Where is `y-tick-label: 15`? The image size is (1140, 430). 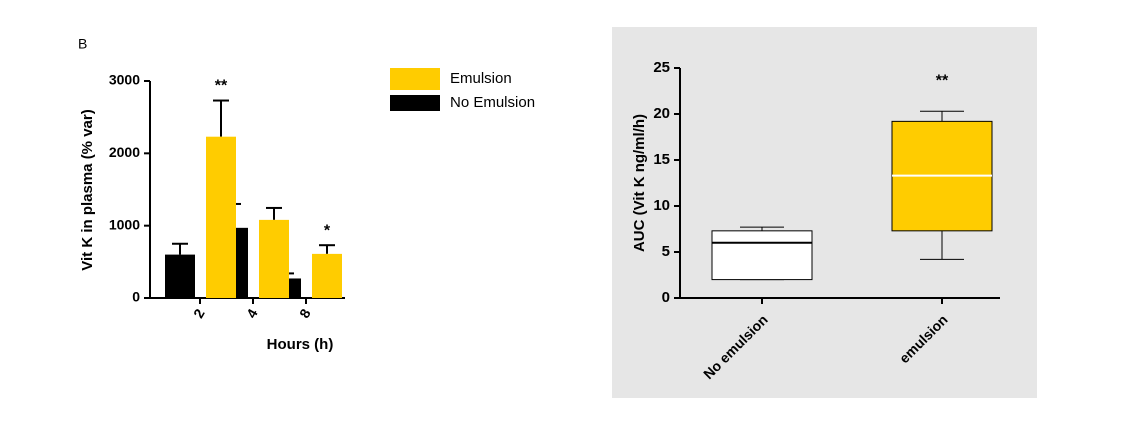 y-tick-label: 15 is located at coordinates (661, 159).